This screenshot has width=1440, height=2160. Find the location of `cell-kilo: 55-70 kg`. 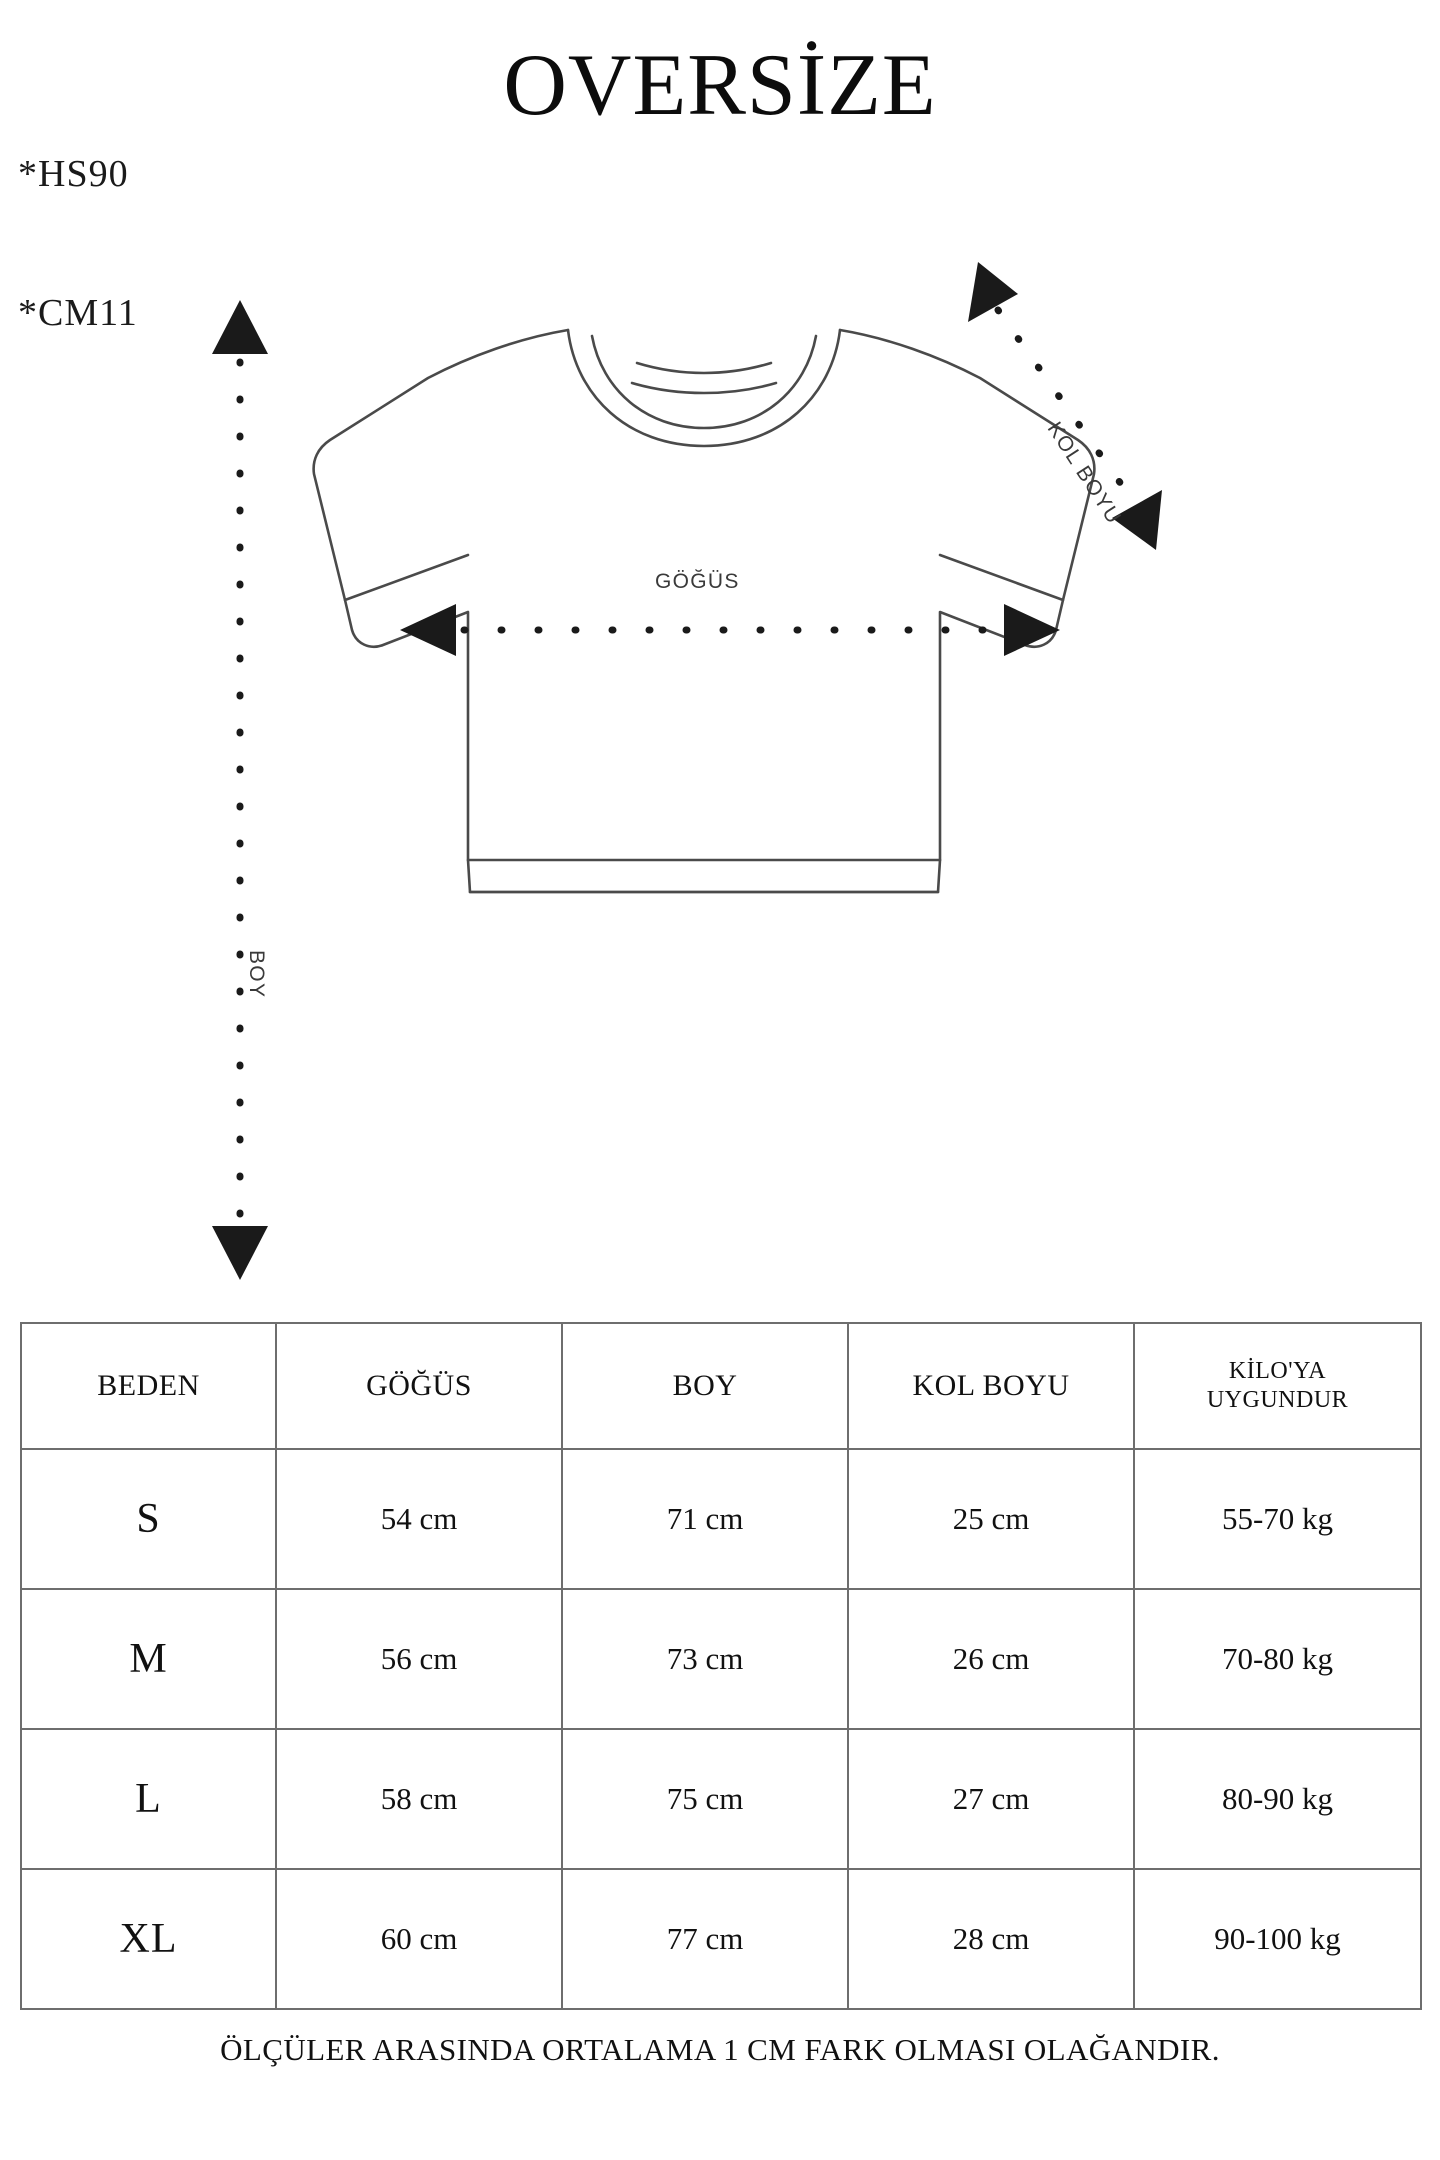

cell-kilo: 55-70 kg is located at coordinates (1277, 1519).